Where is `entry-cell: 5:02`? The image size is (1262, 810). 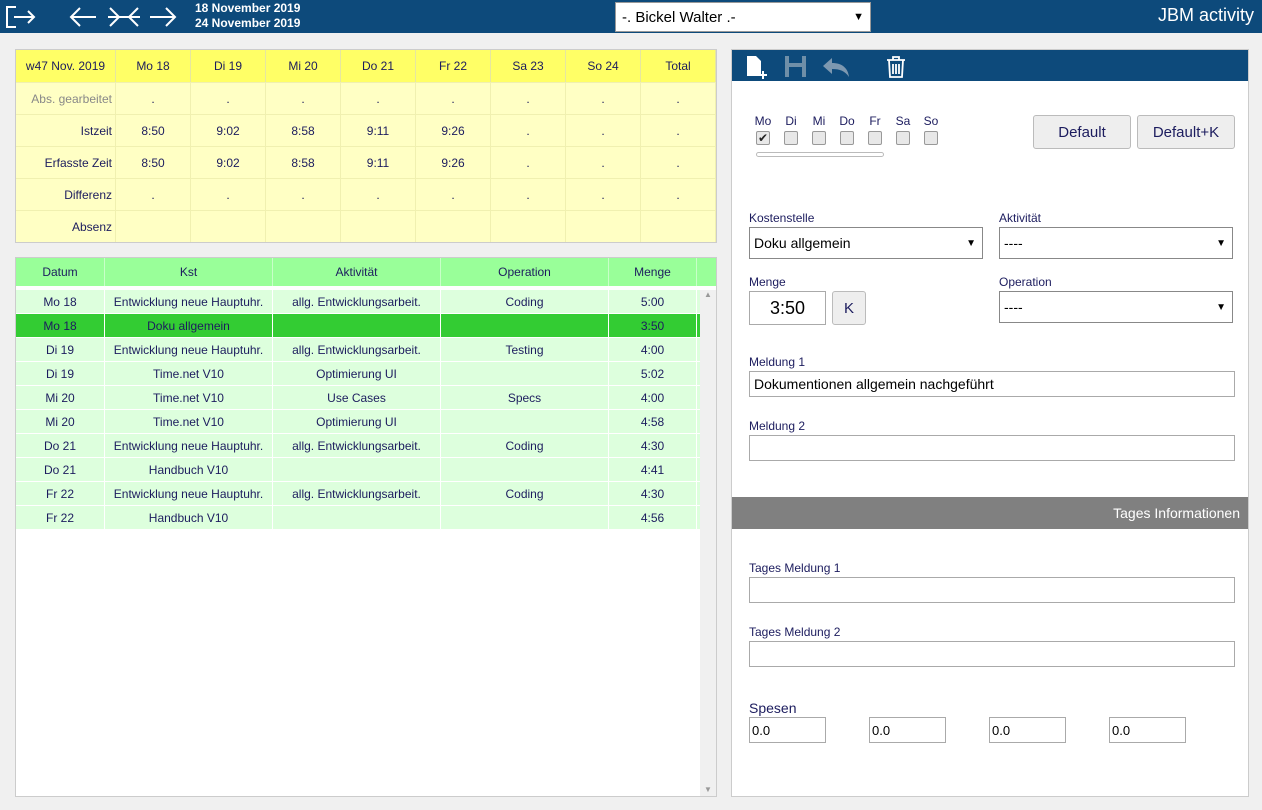 entry-cell: 5:02 is located at coordinates (653, 373).